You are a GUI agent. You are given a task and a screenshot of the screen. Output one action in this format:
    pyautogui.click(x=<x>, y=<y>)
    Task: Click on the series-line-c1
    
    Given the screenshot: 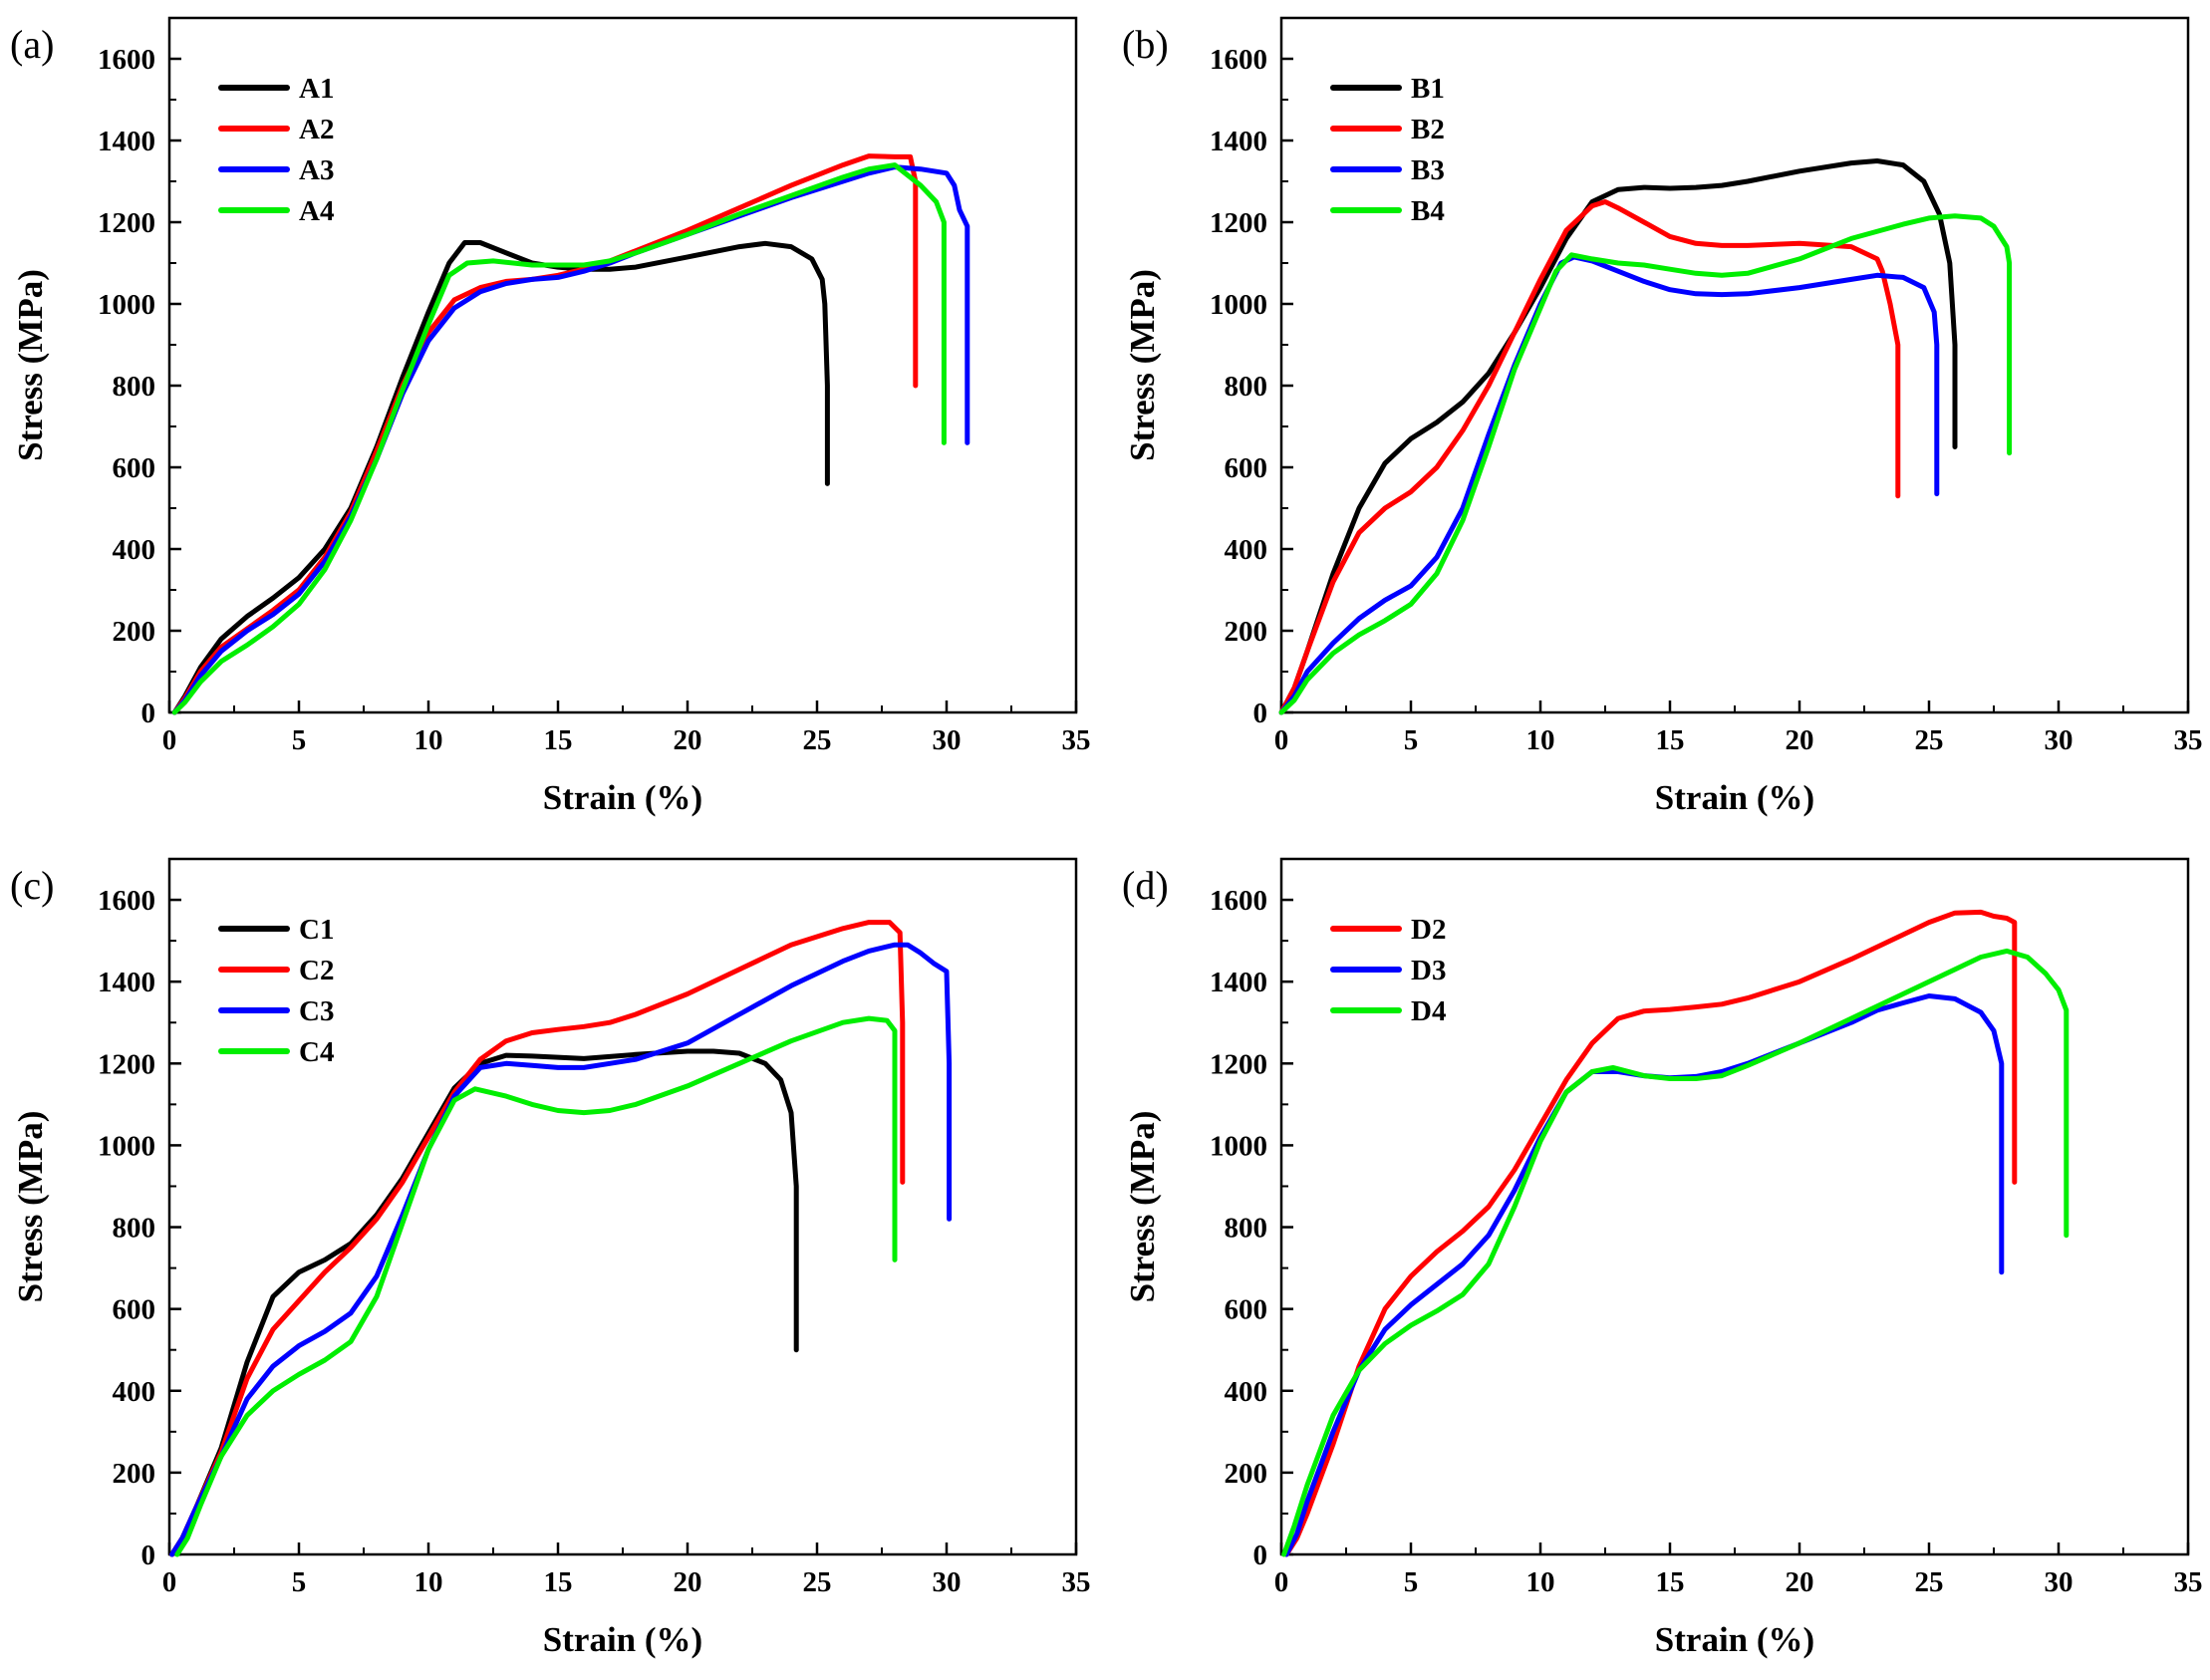 What is the action you would take?
    pyautogui.click(x=484, y=1302)
    